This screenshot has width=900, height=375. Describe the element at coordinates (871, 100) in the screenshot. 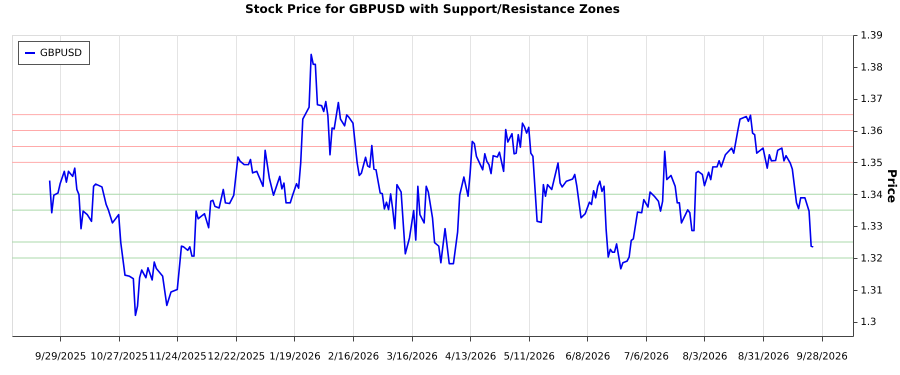

I see `y-tick-label: 1.37` at that location.